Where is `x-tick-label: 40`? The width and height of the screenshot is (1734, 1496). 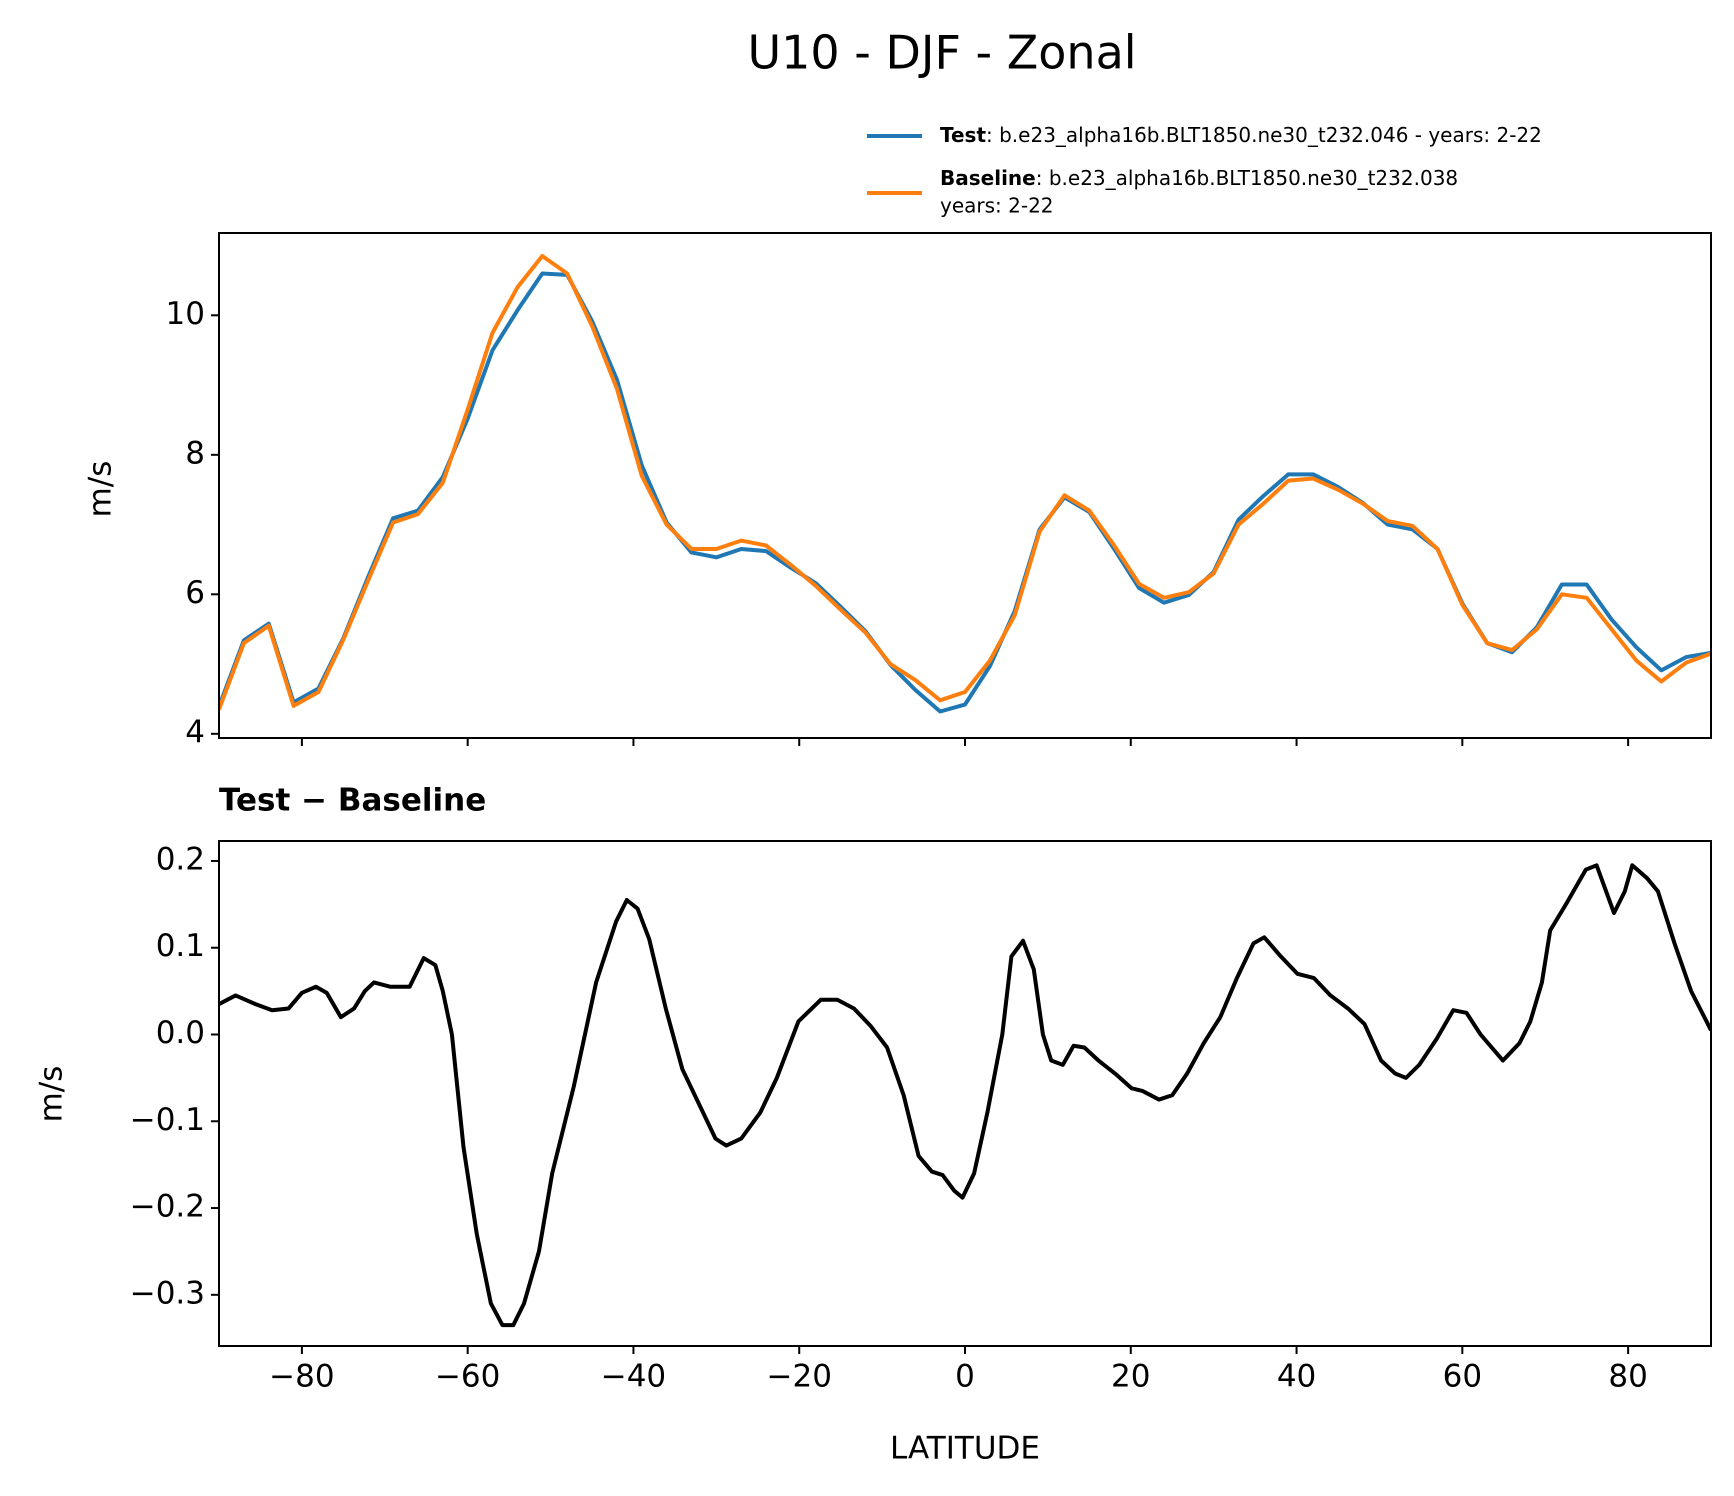
x-tick-label: 40 is located at coordinates (1296, 1377).